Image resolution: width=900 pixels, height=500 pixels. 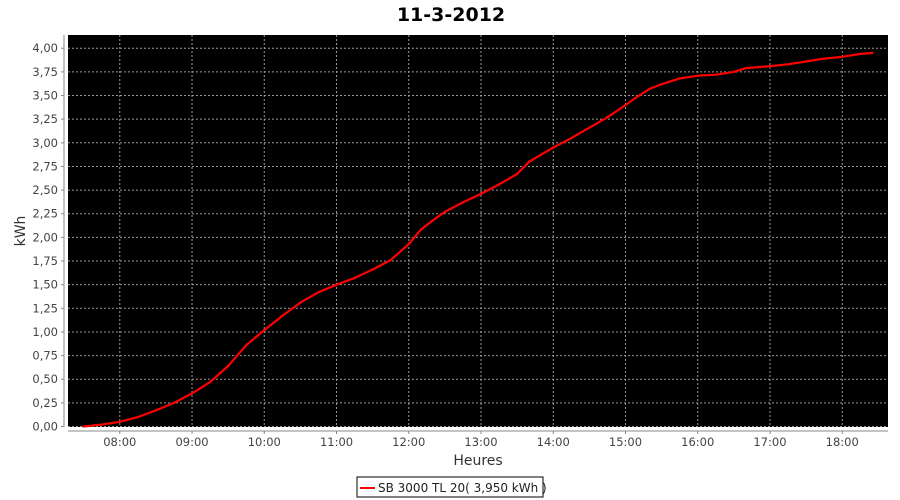 I want to click on chart-title: 11-3-2012, so click(x=451, y=15).